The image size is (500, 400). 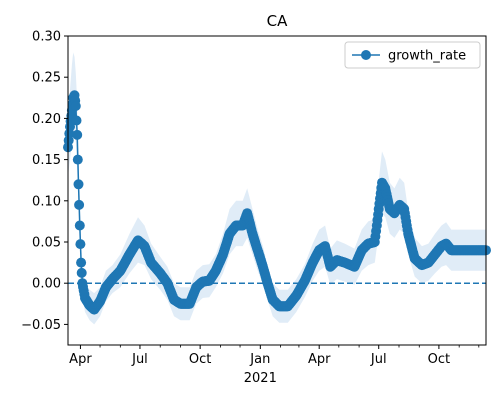 What do you see at coordinates (41, 325) in the screenshot?
I see `y-tick-label: −0.05` at bounding box center [41, 325].